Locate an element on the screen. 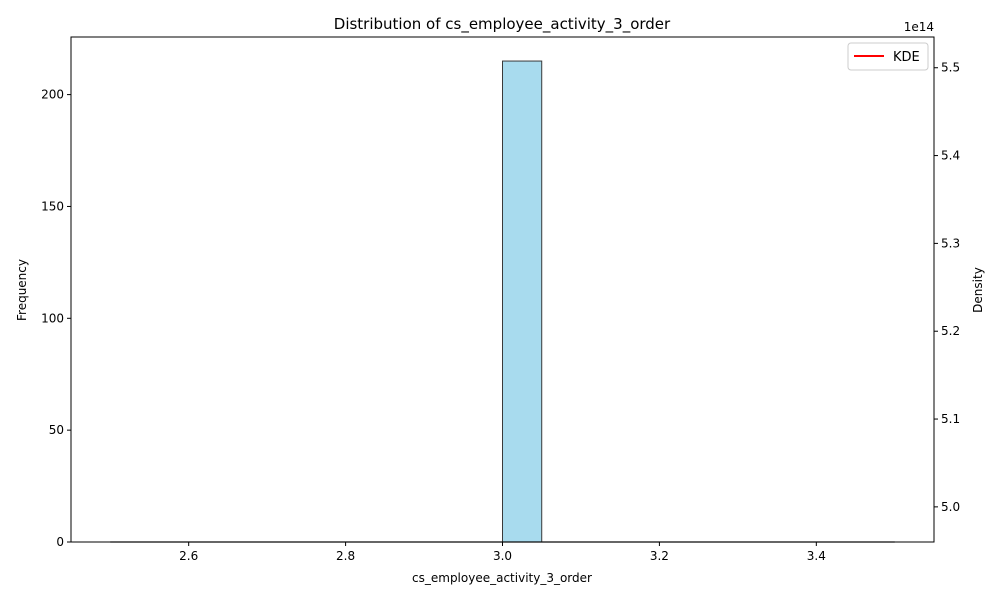  y-tick-label: 0 is located at coordinates (60, 542).